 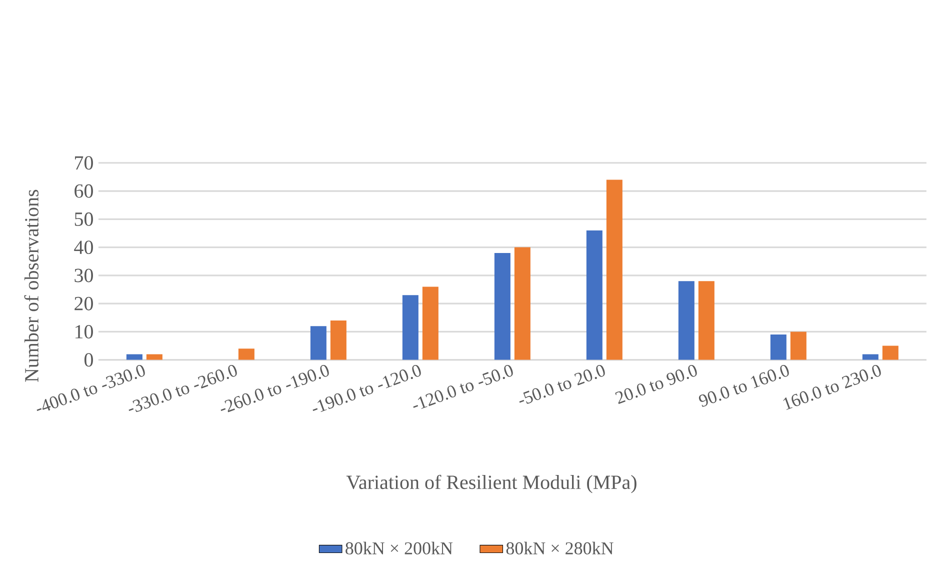 I want to click on y-tick-label: 60, so click(x=83, y=191).